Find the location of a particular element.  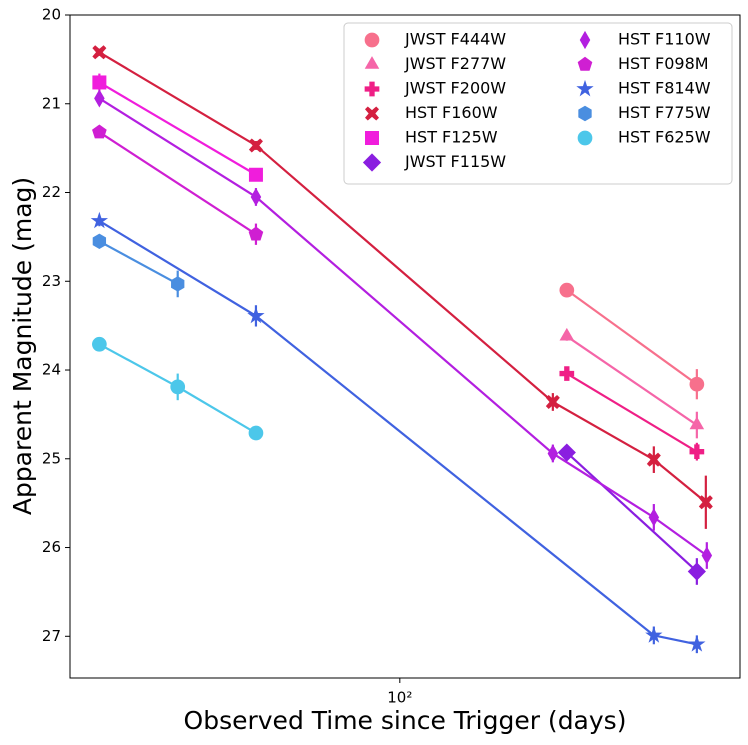

y-tick-label: 23 is located at coordinates (51, 281).